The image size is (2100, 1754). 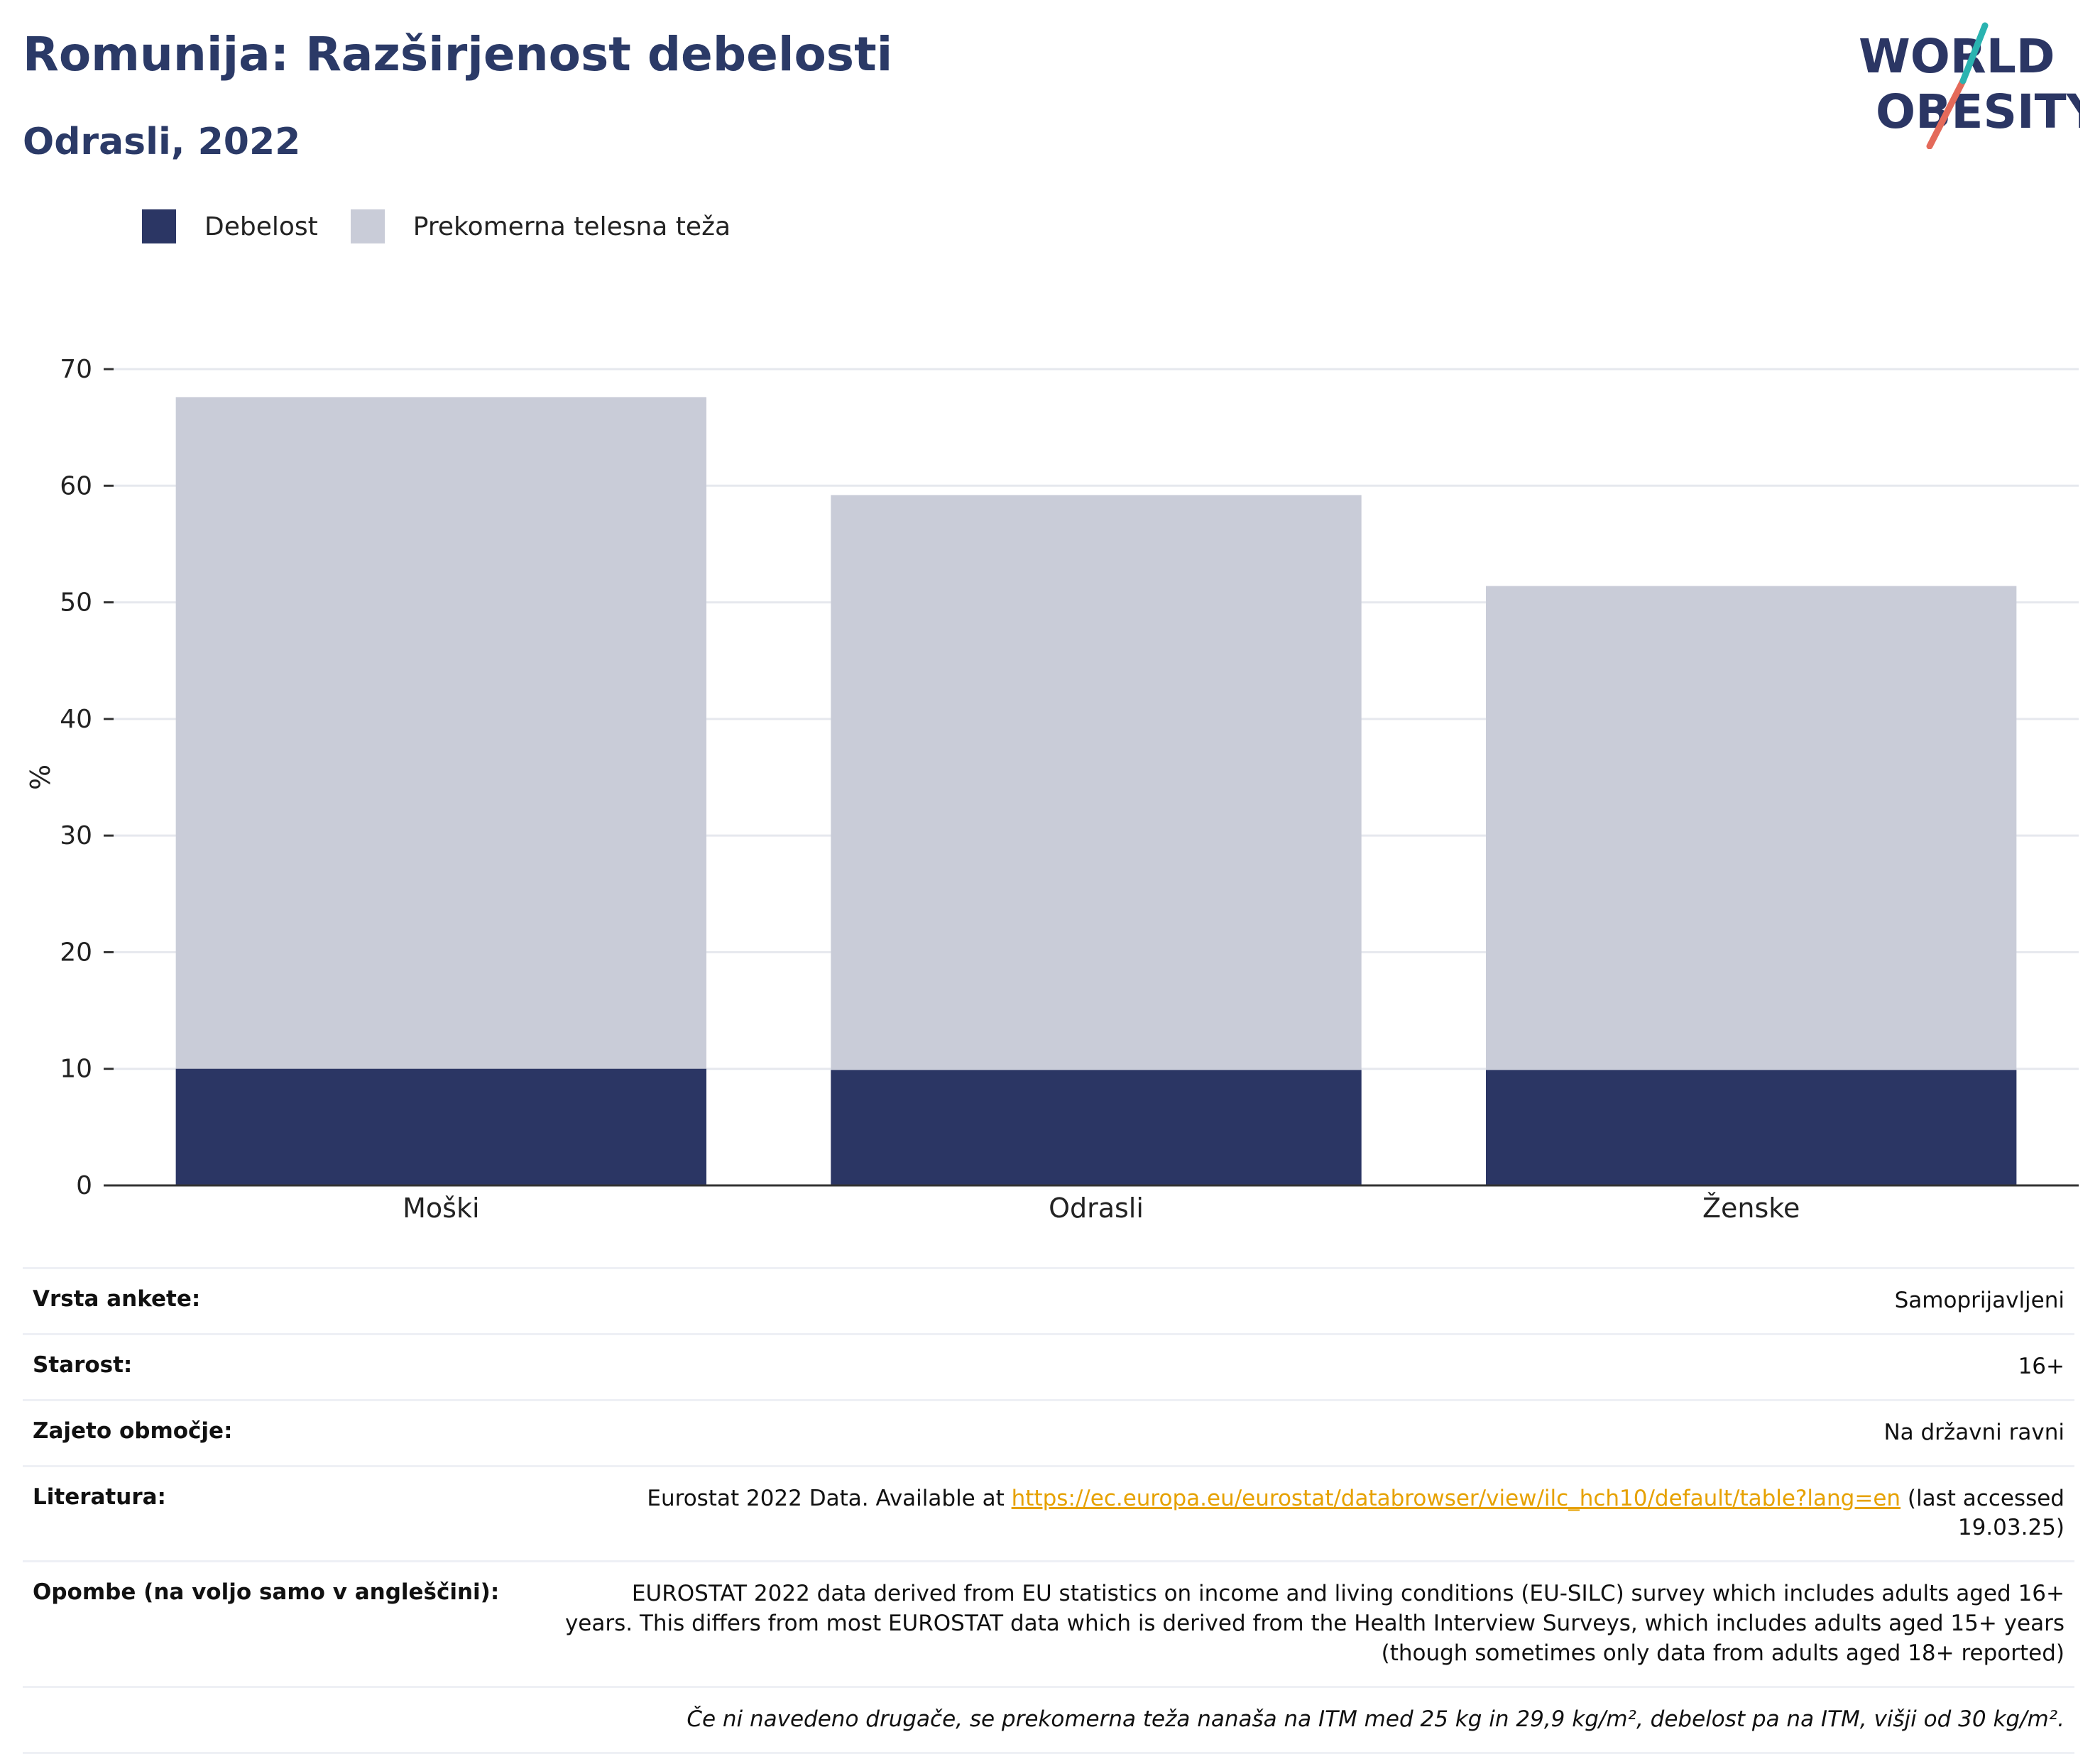 What do you see at coordinates (1314, 1301) in the screenshot?
I see `meta-survey-value: Samoprijavljeni` at bounding box center [1314, 1301].